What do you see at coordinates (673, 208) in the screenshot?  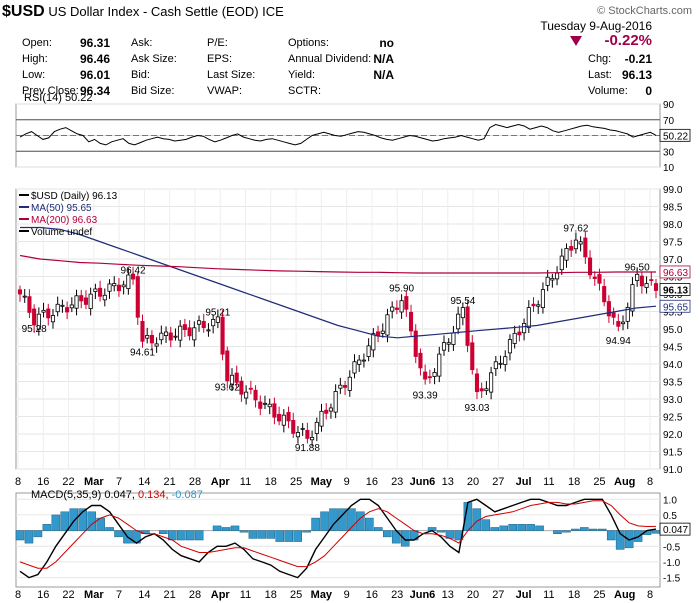 I see `price-tick-label: 98.5` at bounding box center [673, 208].